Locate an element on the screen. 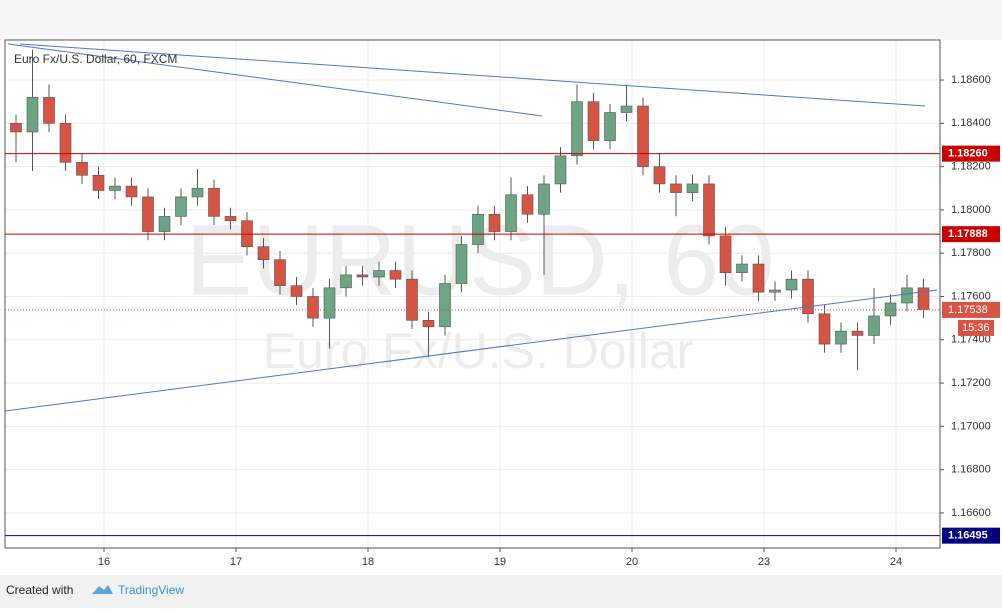  y-tick-label: 1.17200 is located at coordinates (971, 383).